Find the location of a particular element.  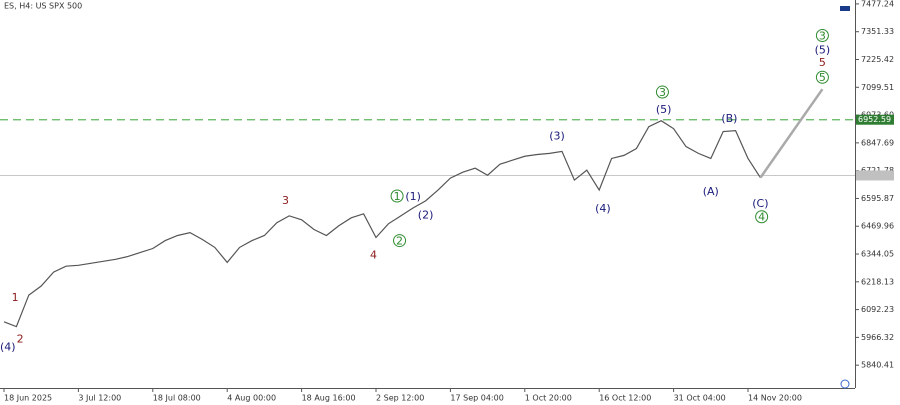

x-tick-label: 16 Oct 12:00 is located at coordinates (625, 398).